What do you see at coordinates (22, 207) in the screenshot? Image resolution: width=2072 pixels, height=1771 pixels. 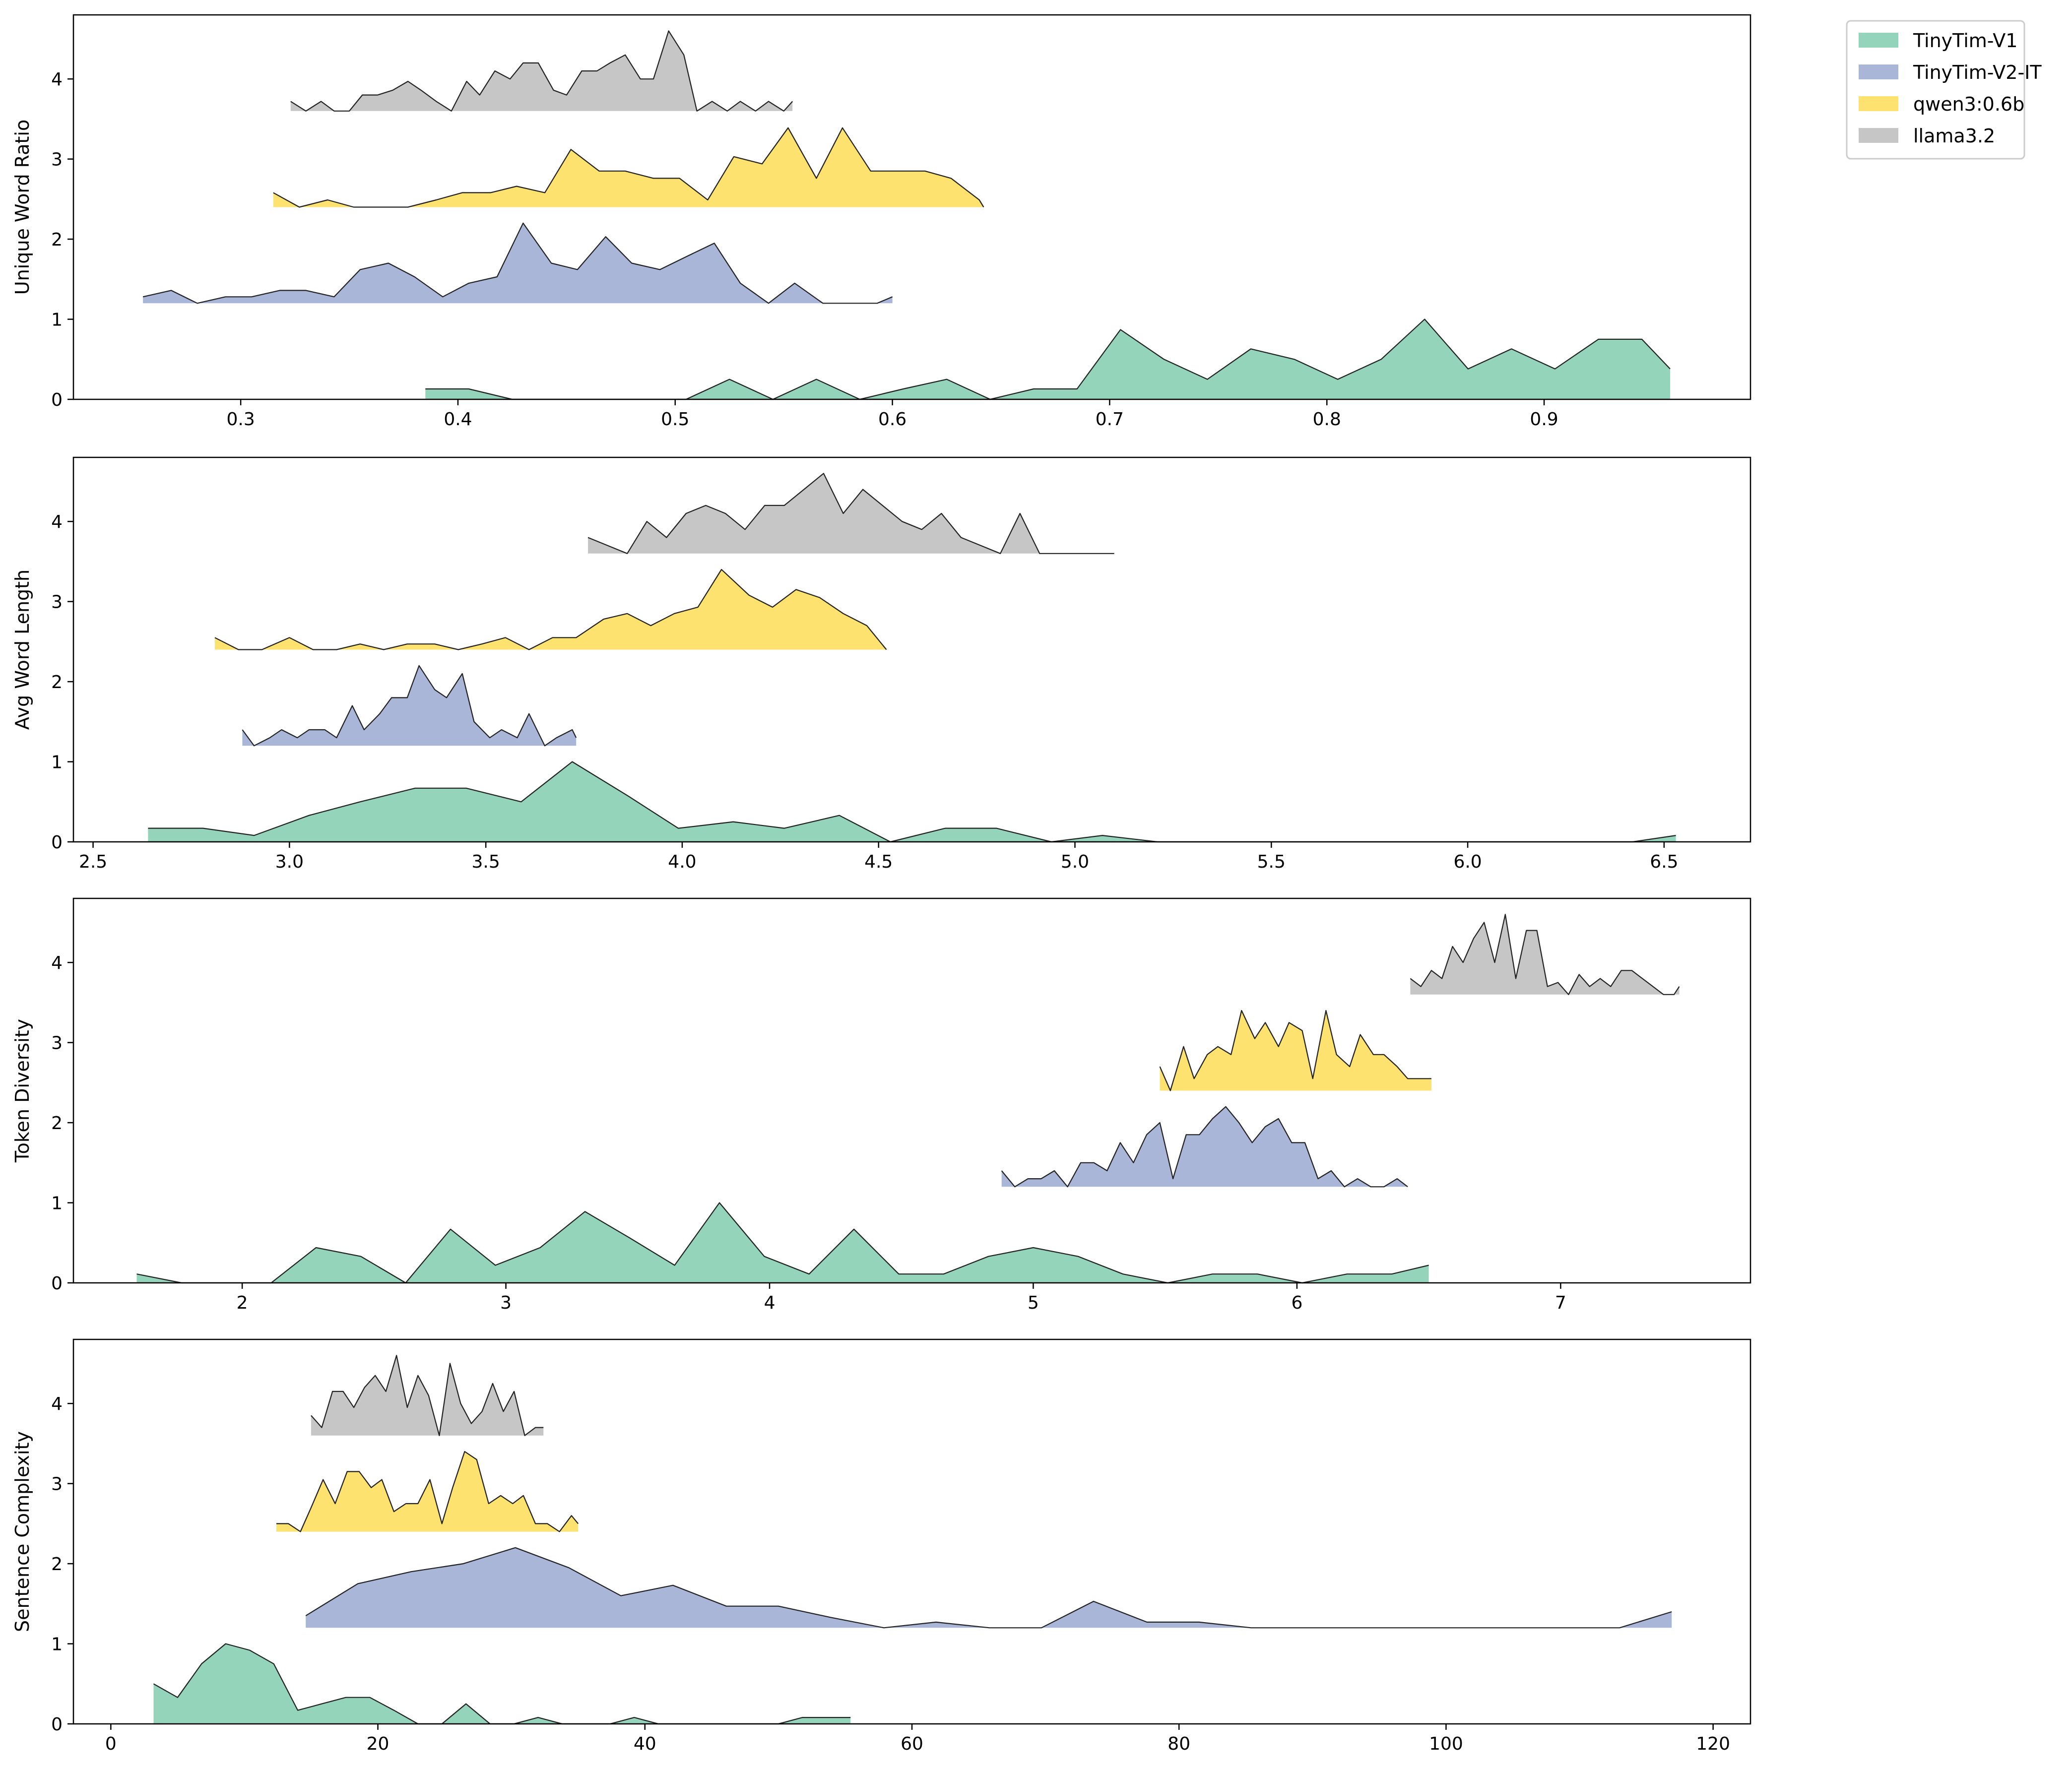 I see `y-axis-label: Unique Word Ratio` at bounding box center [22, 207].